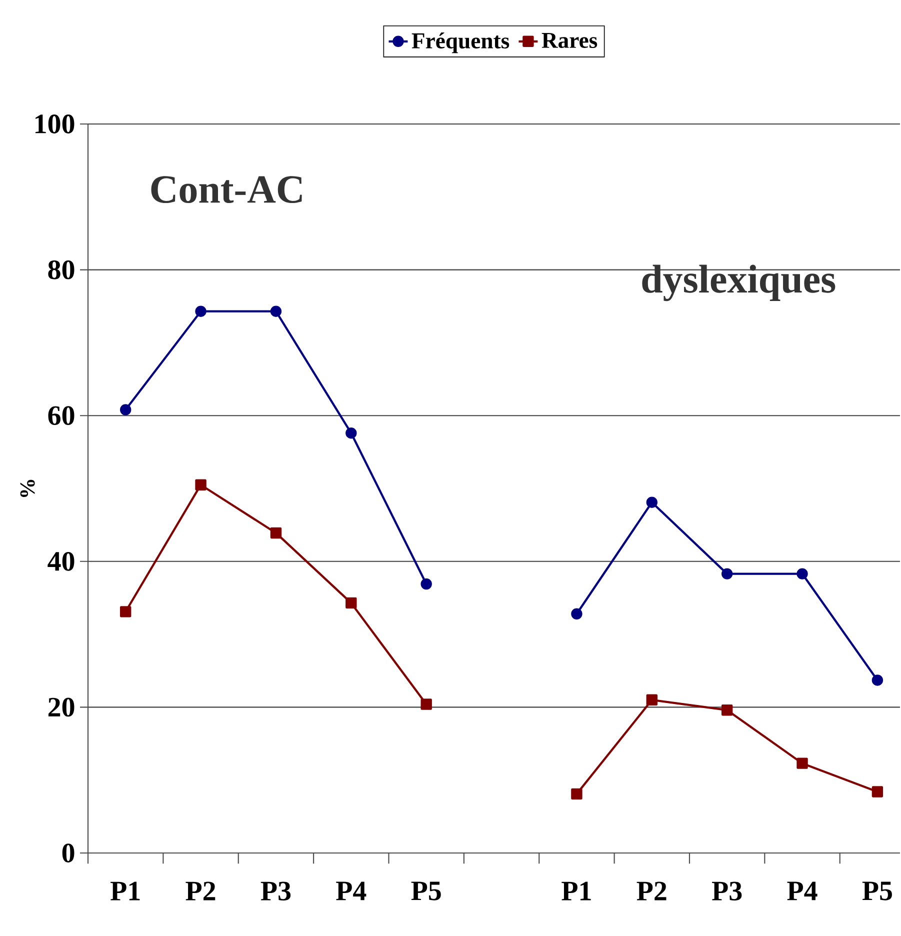 Image resolution: width=901 pixels, height=936 pixels. Describe the element at coordinates (739, 283) in the screenshot. I see `annotation: dyslexiques` at that location.